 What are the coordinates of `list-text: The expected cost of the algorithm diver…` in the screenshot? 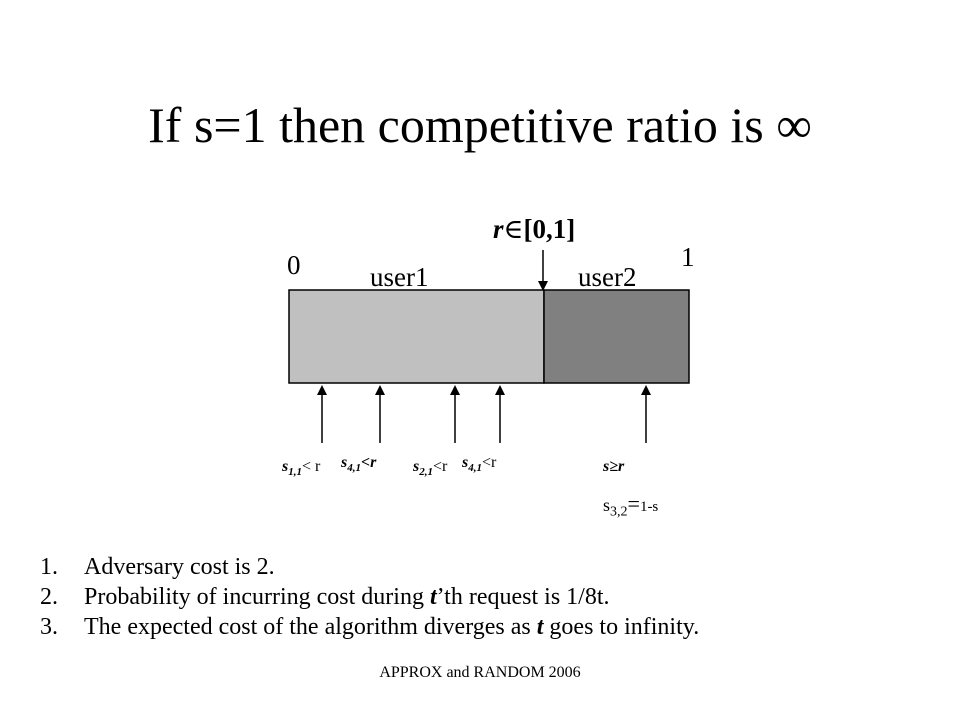 It's located at (392, 627).